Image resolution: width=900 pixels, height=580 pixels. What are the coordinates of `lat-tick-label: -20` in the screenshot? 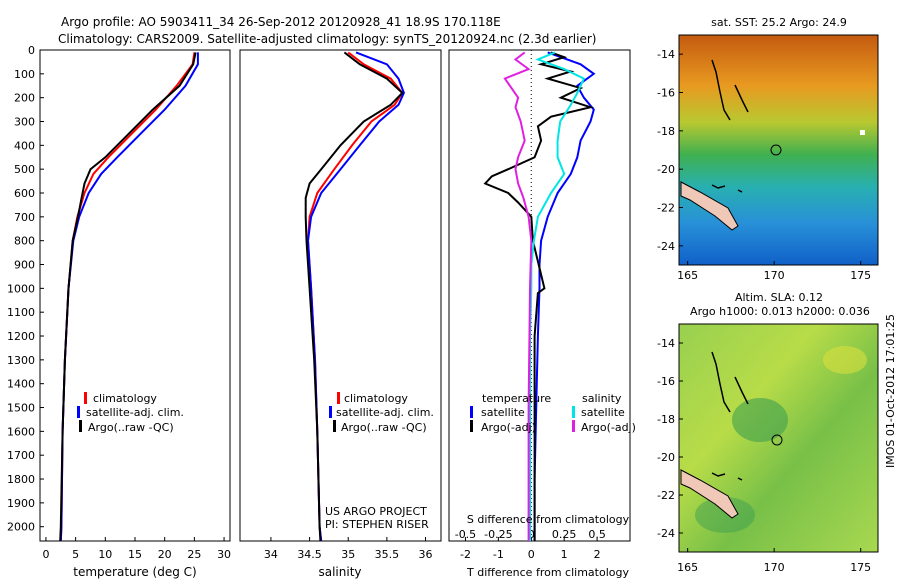 It's located at (666, 169).